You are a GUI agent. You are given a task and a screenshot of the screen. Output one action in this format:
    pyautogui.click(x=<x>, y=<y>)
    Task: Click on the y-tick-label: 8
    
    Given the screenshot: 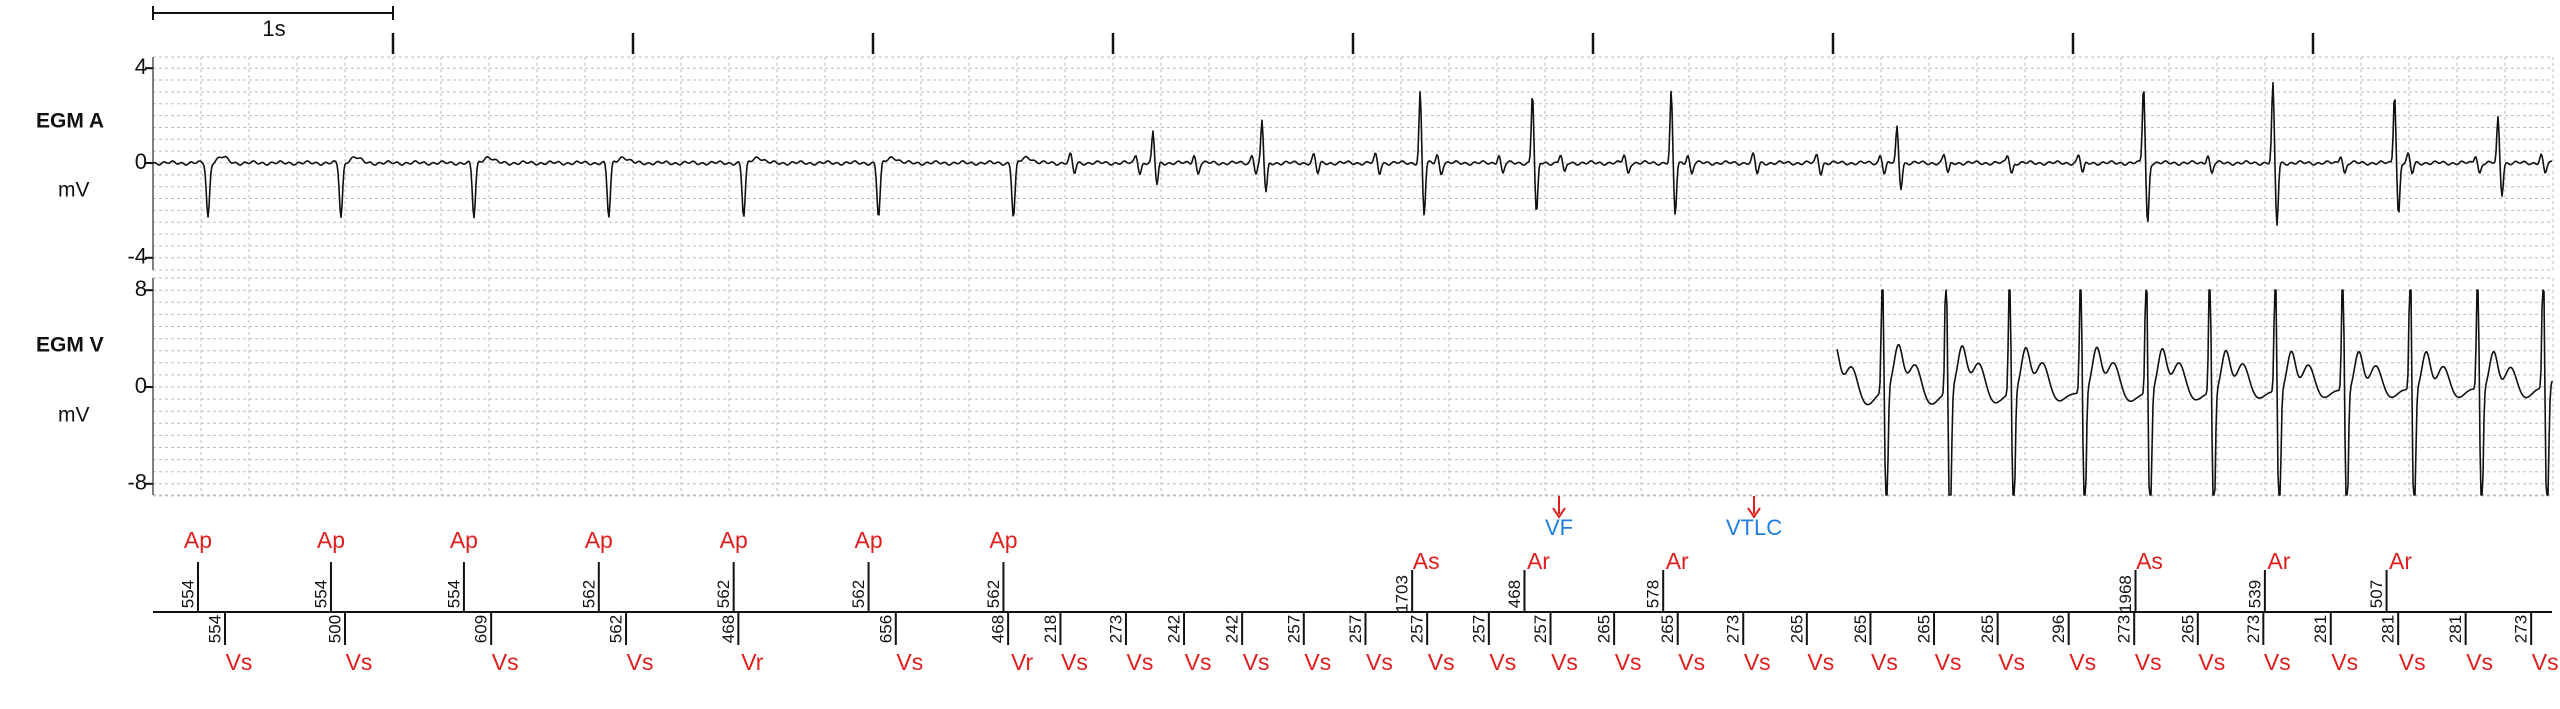 What is the action you would take?
    pyautogui.click(x=141, y=288)
    